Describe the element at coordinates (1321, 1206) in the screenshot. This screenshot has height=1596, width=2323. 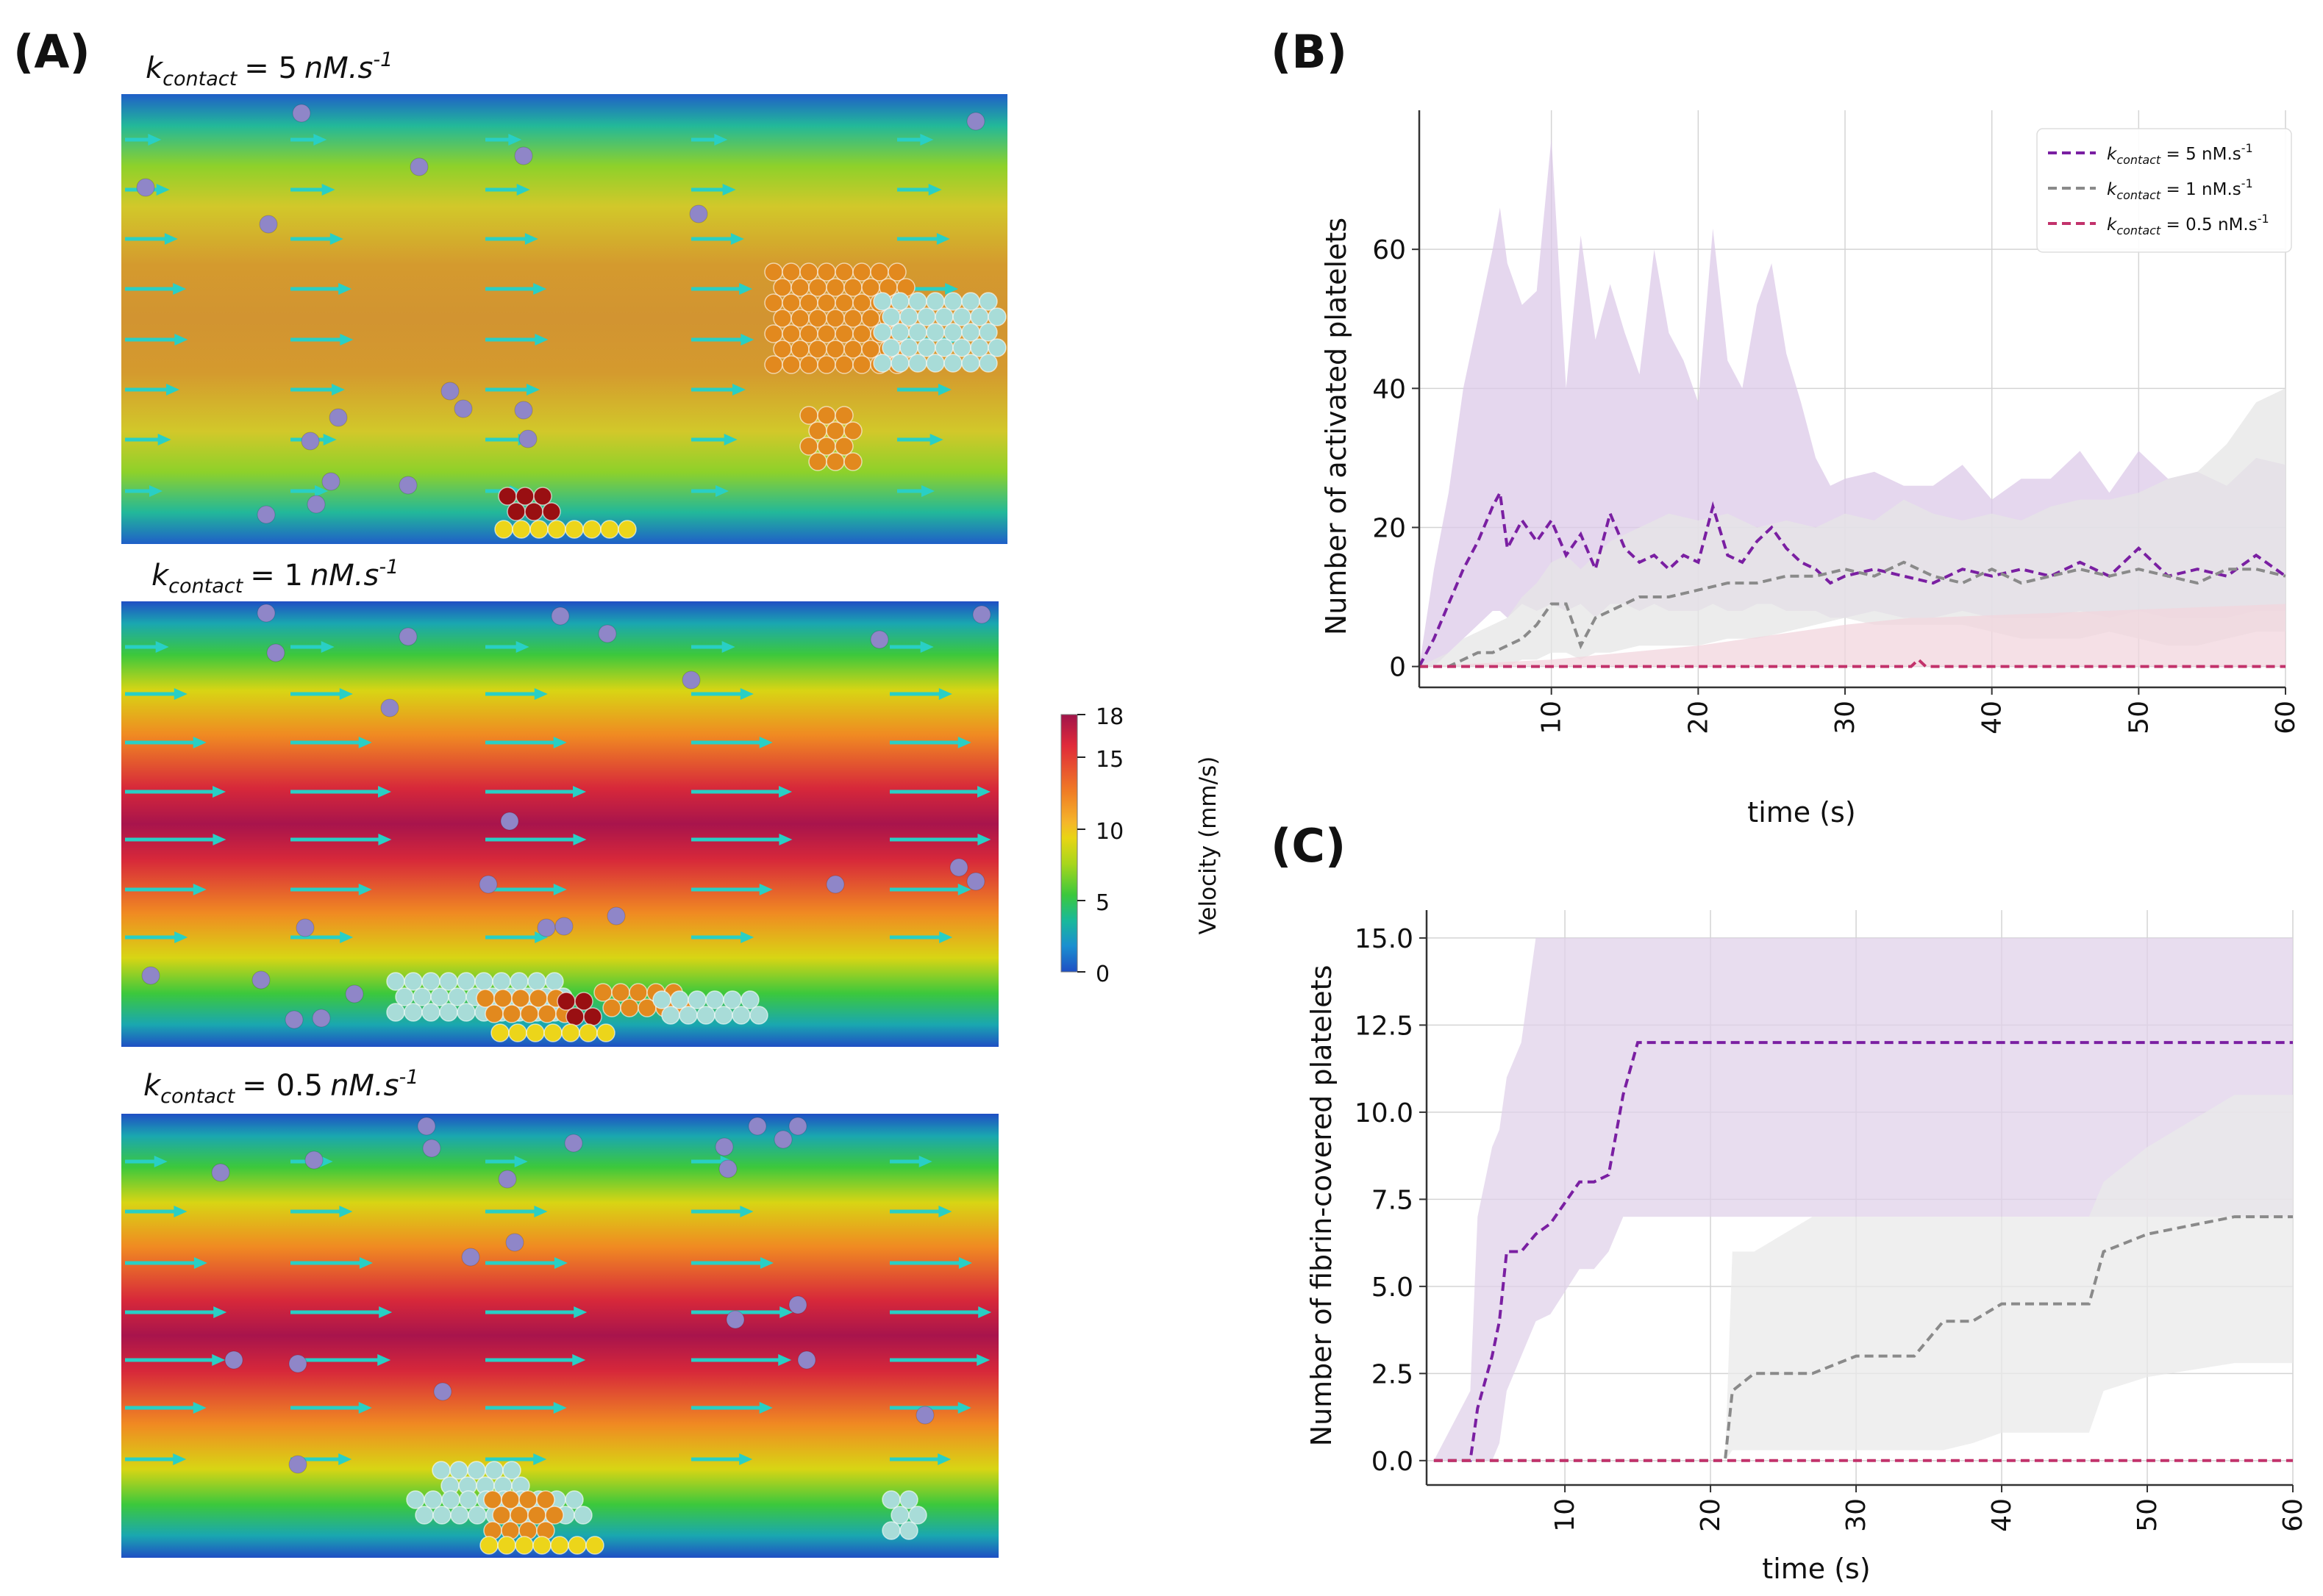
I see `y-axis-label: Number of fibrin-covered platelets` at that location.